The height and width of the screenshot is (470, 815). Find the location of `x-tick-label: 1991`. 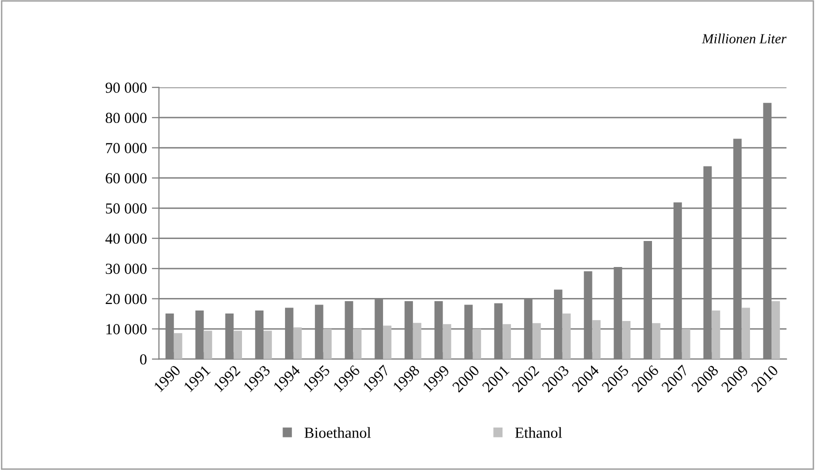

x-tick-label: 1991 is located at coordinates (197, 378).